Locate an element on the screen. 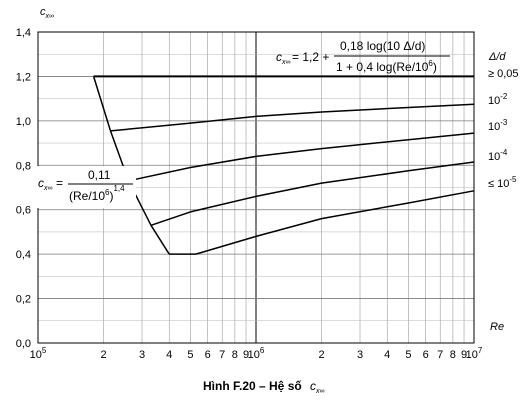 This screenshot has height=400, width=520. y-axis-label-symbol: c is located at coordinates (43, 12).